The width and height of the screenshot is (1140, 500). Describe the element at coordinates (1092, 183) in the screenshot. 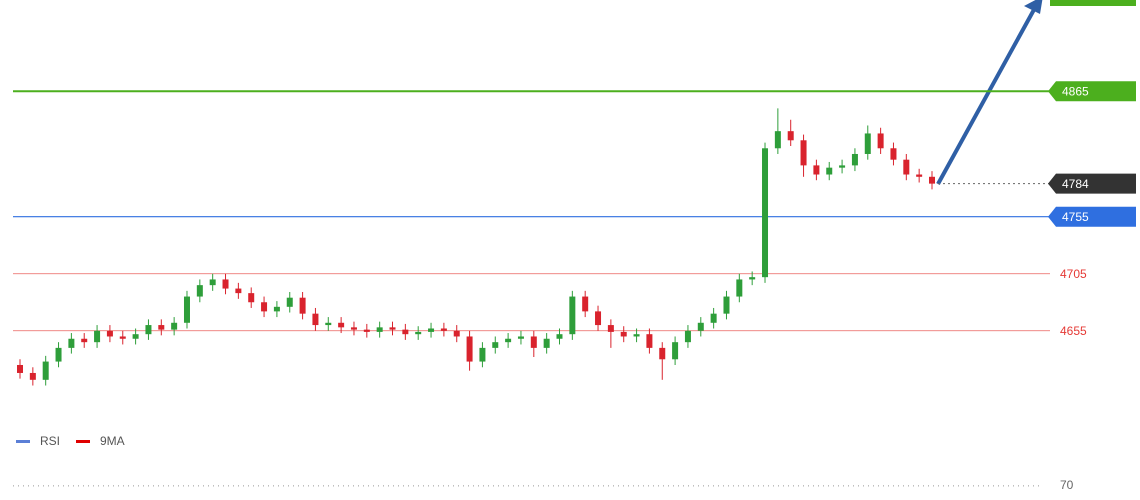

I see `price-tag` at that location.